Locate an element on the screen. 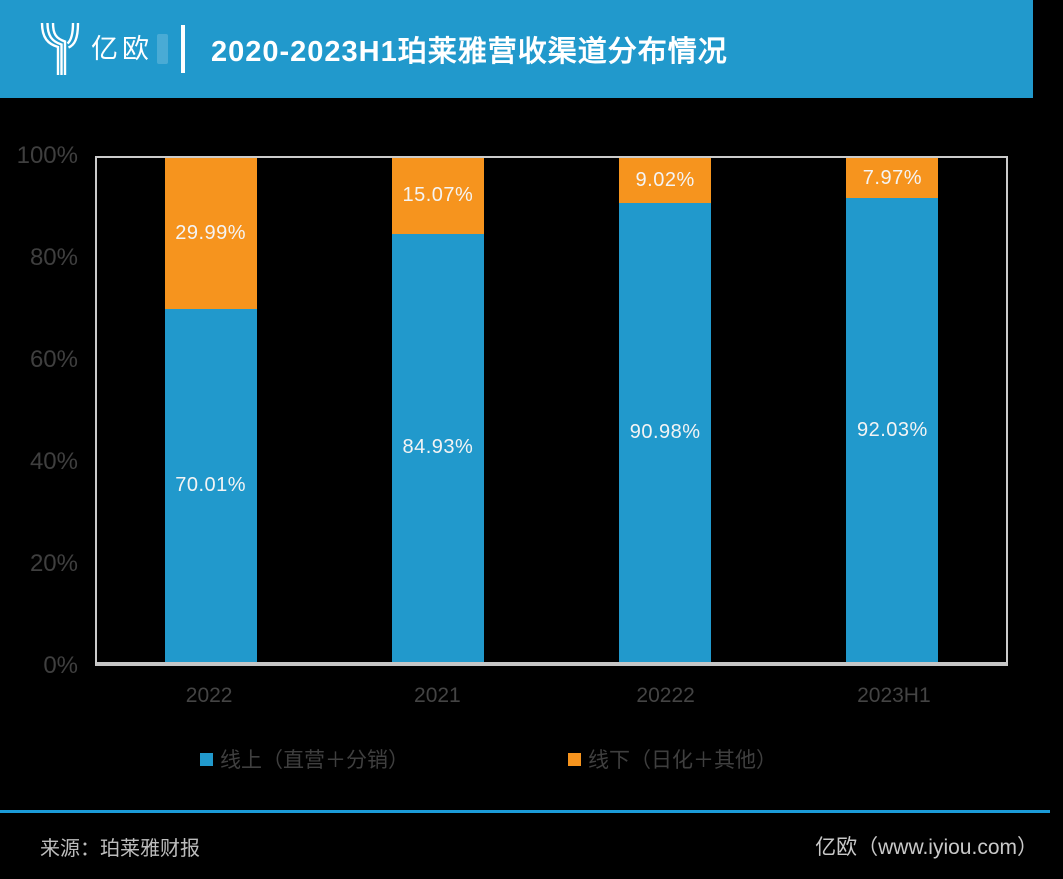 This screenshot has height=879, width=1063. bar-segment: 84.93% is located at coordinates (437, 447).